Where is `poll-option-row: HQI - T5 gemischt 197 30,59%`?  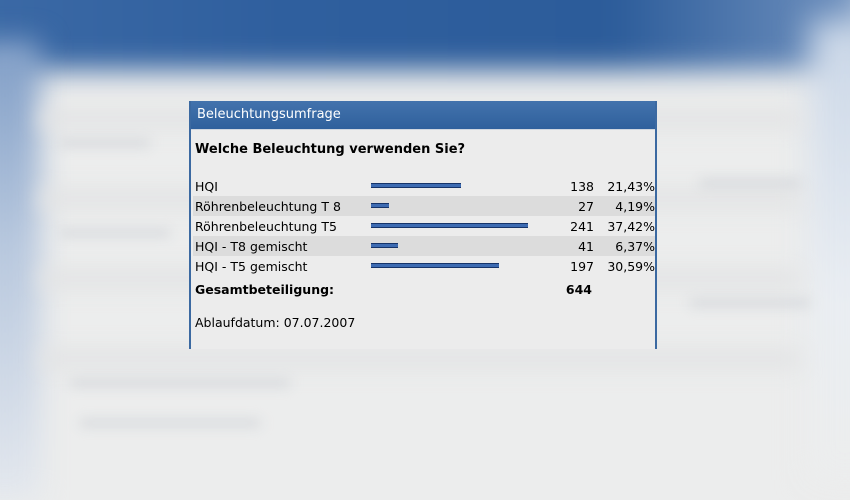
poll-option-row: HQI - T5 gemischt 197 30,59% is located at coordinates (424, 266).